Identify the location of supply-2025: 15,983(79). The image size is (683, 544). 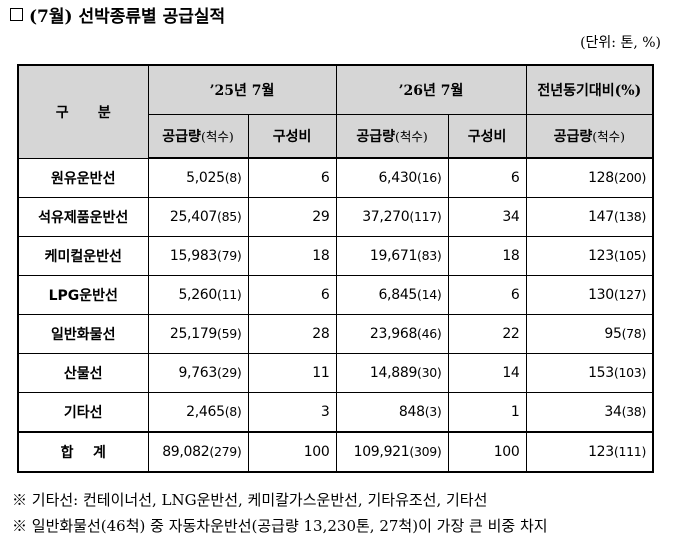
(198, 256).